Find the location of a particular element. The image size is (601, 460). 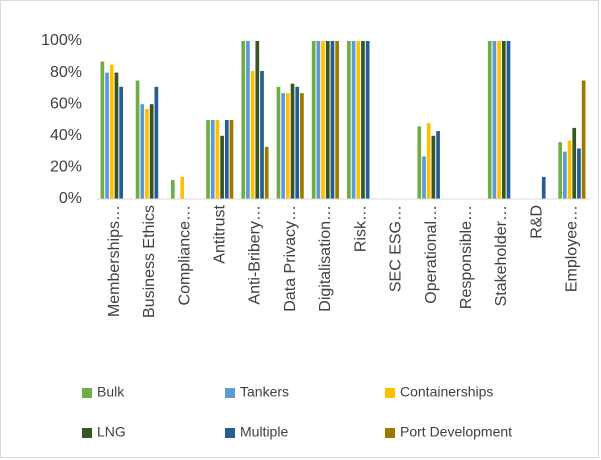

legend-label: LNG is located at coordinates (111, 432).